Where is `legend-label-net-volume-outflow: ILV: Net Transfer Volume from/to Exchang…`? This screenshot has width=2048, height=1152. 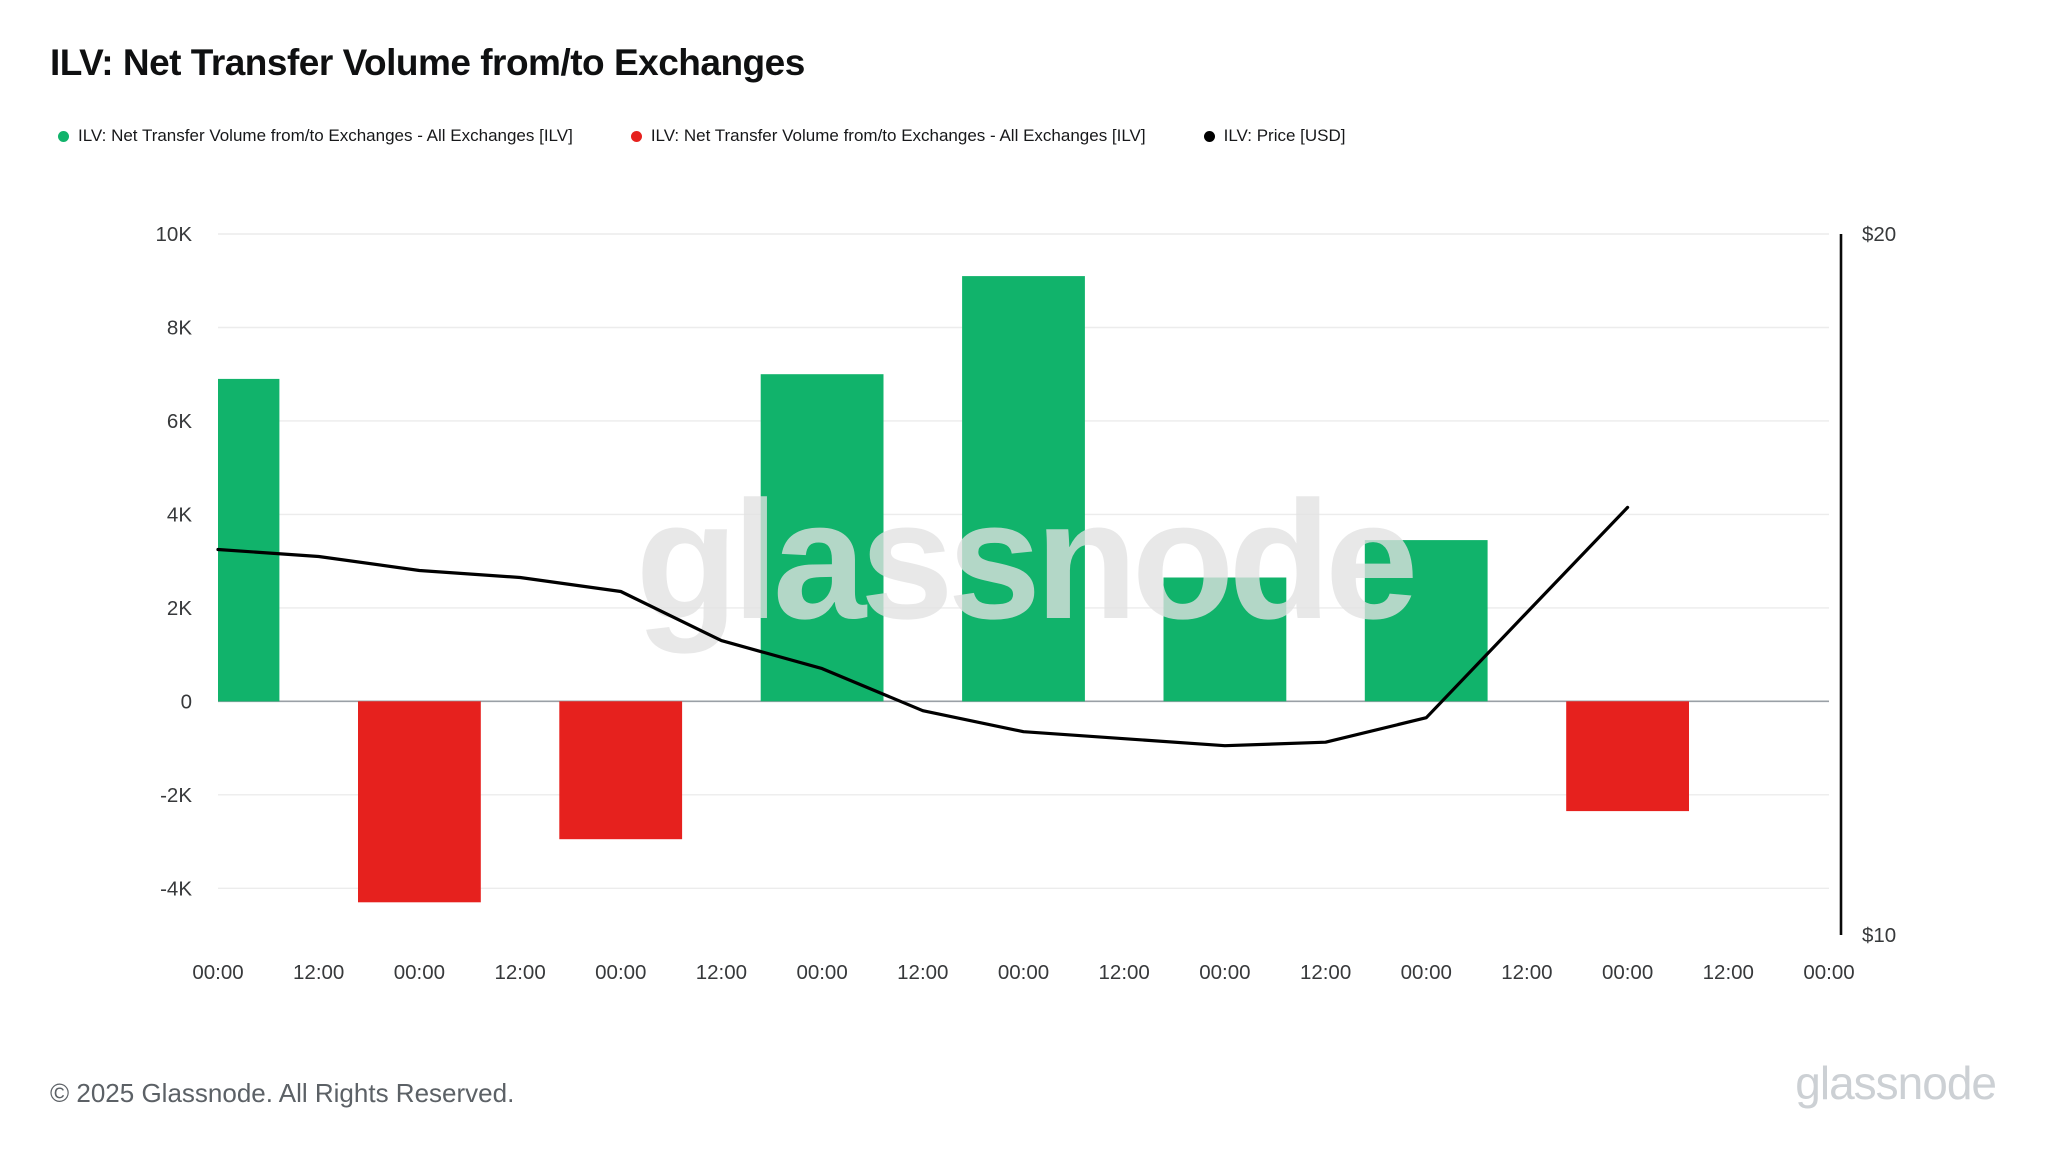
legend-label-net-volume-outflow: ILV: Net Transfer Volume from/to Exchang… is located at coordinates (898, 135).